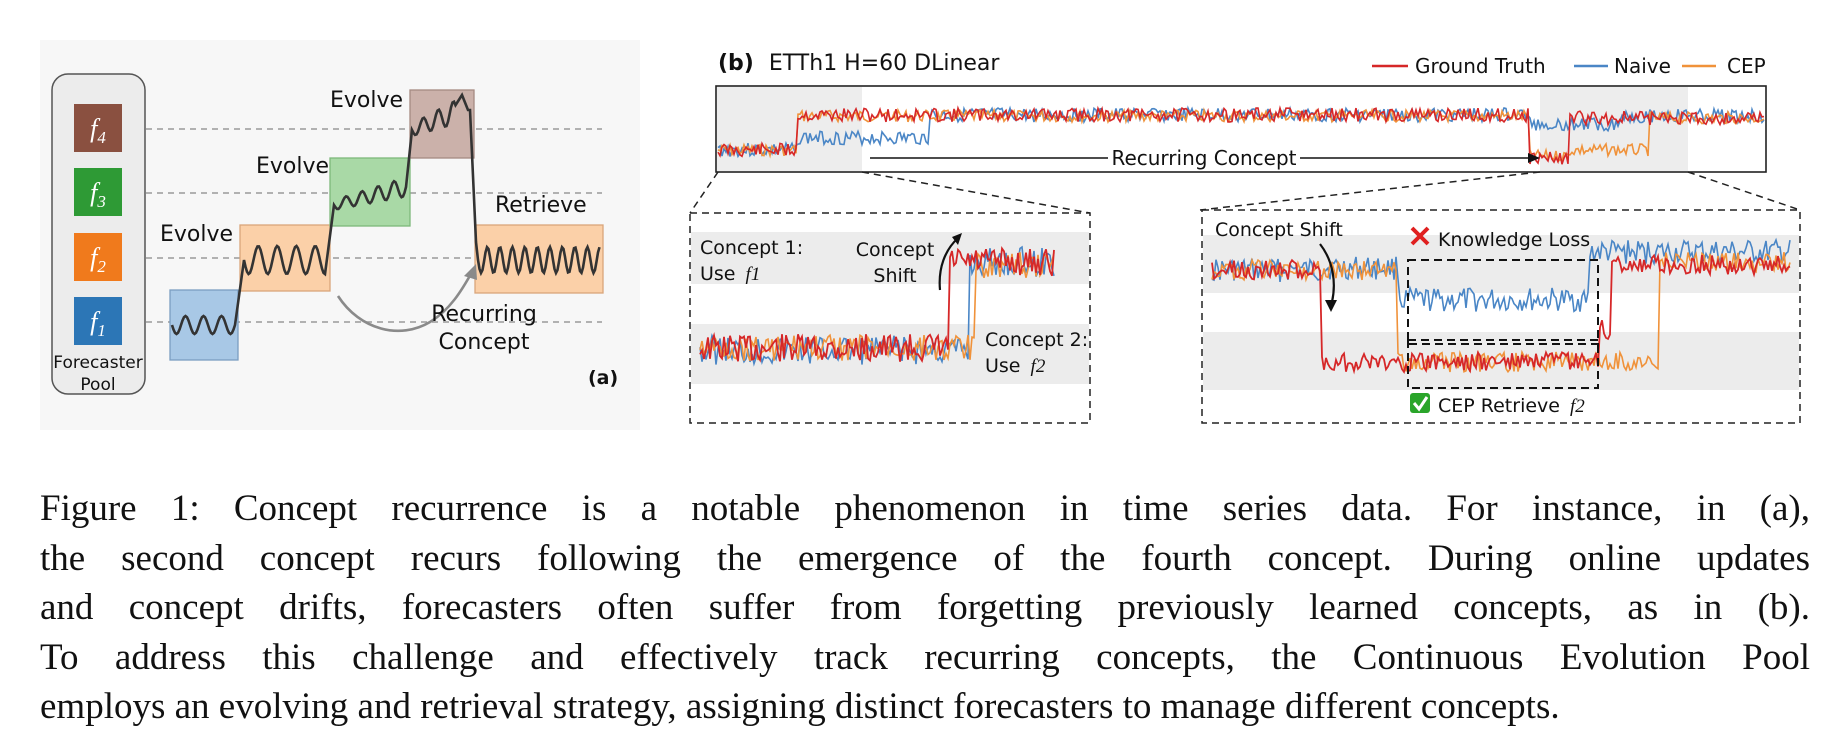  What do you see at coordinates (718, 274) in the screenshot?
I see `concept1-use-word: Use` at bounding box center [718, 274].